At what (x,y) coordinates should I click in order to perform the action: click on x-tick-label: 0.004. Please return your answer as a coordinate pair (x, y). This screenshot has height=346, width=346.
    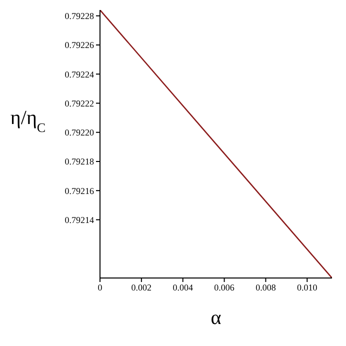
    Looking at the image, I should click on (183, 287).